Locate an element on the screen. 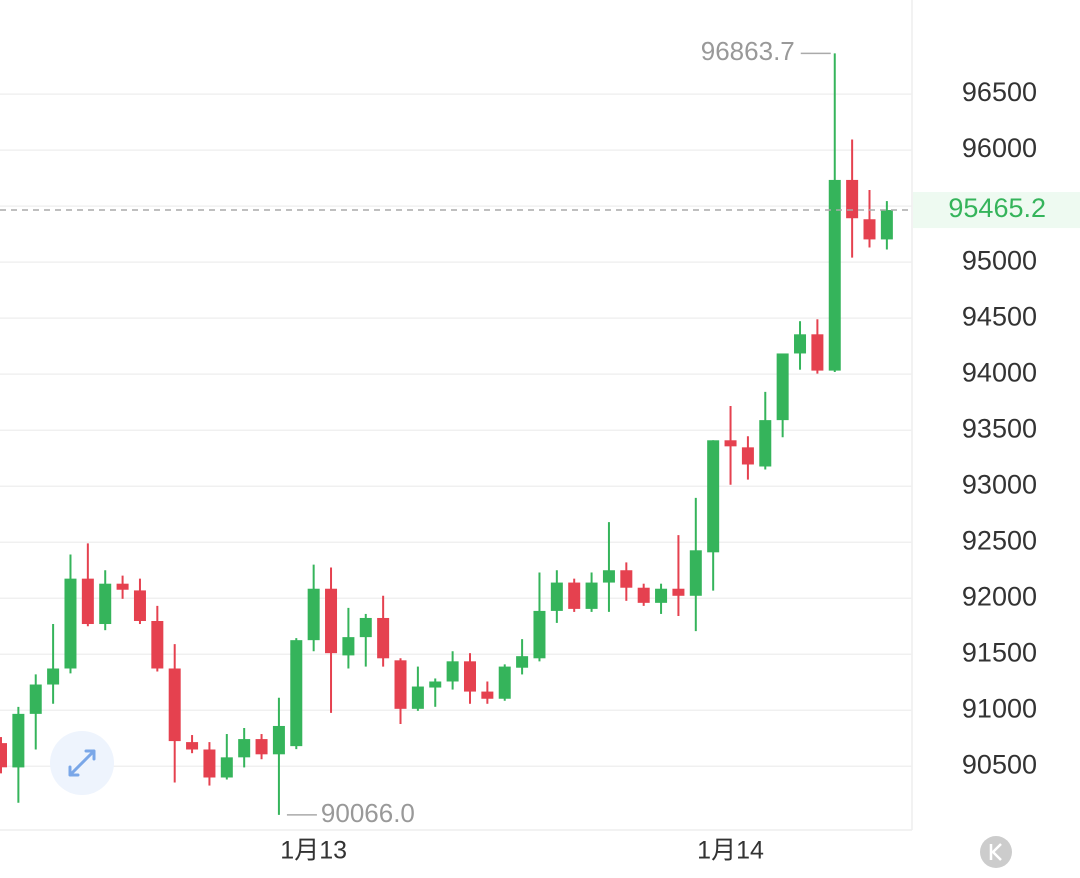 This screenshot has height=878, width=1080. y-tick-label: 91000 is located at coordinates (999, 708).